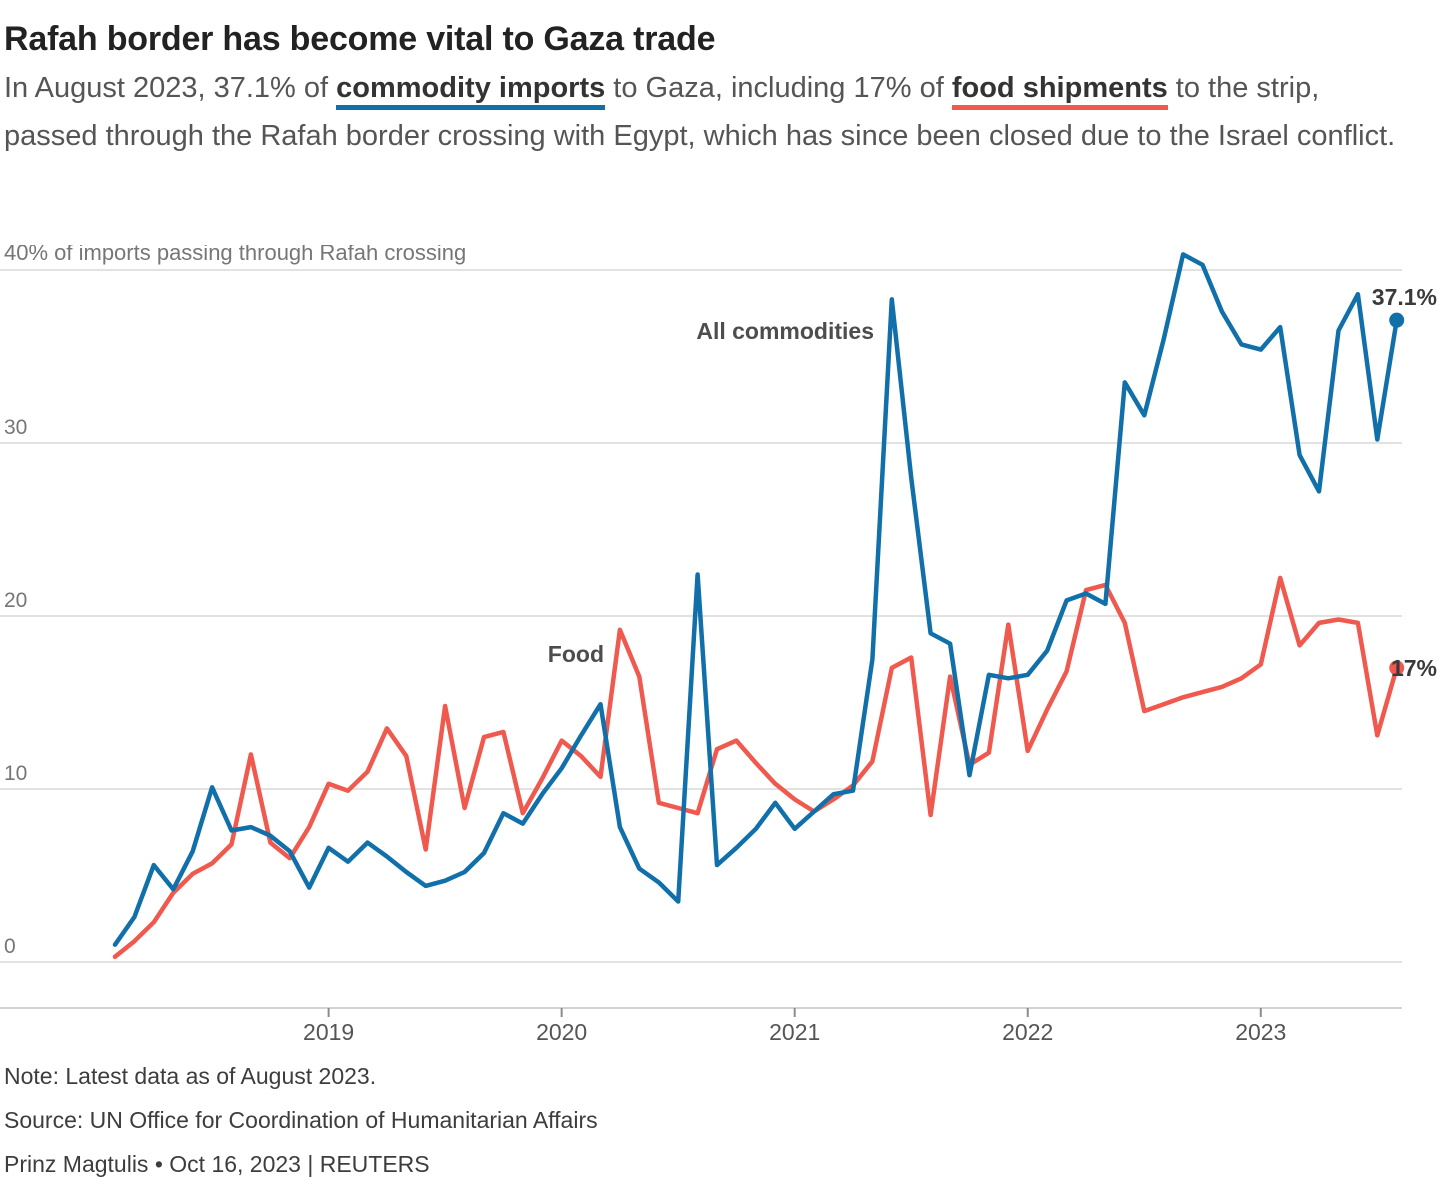 The height and width of the screenshot is (1186, 1440). Describe the element at coordinates (1260, 1032) in the screenshot. I see `x-tick-label-2023: 2023` at that location.